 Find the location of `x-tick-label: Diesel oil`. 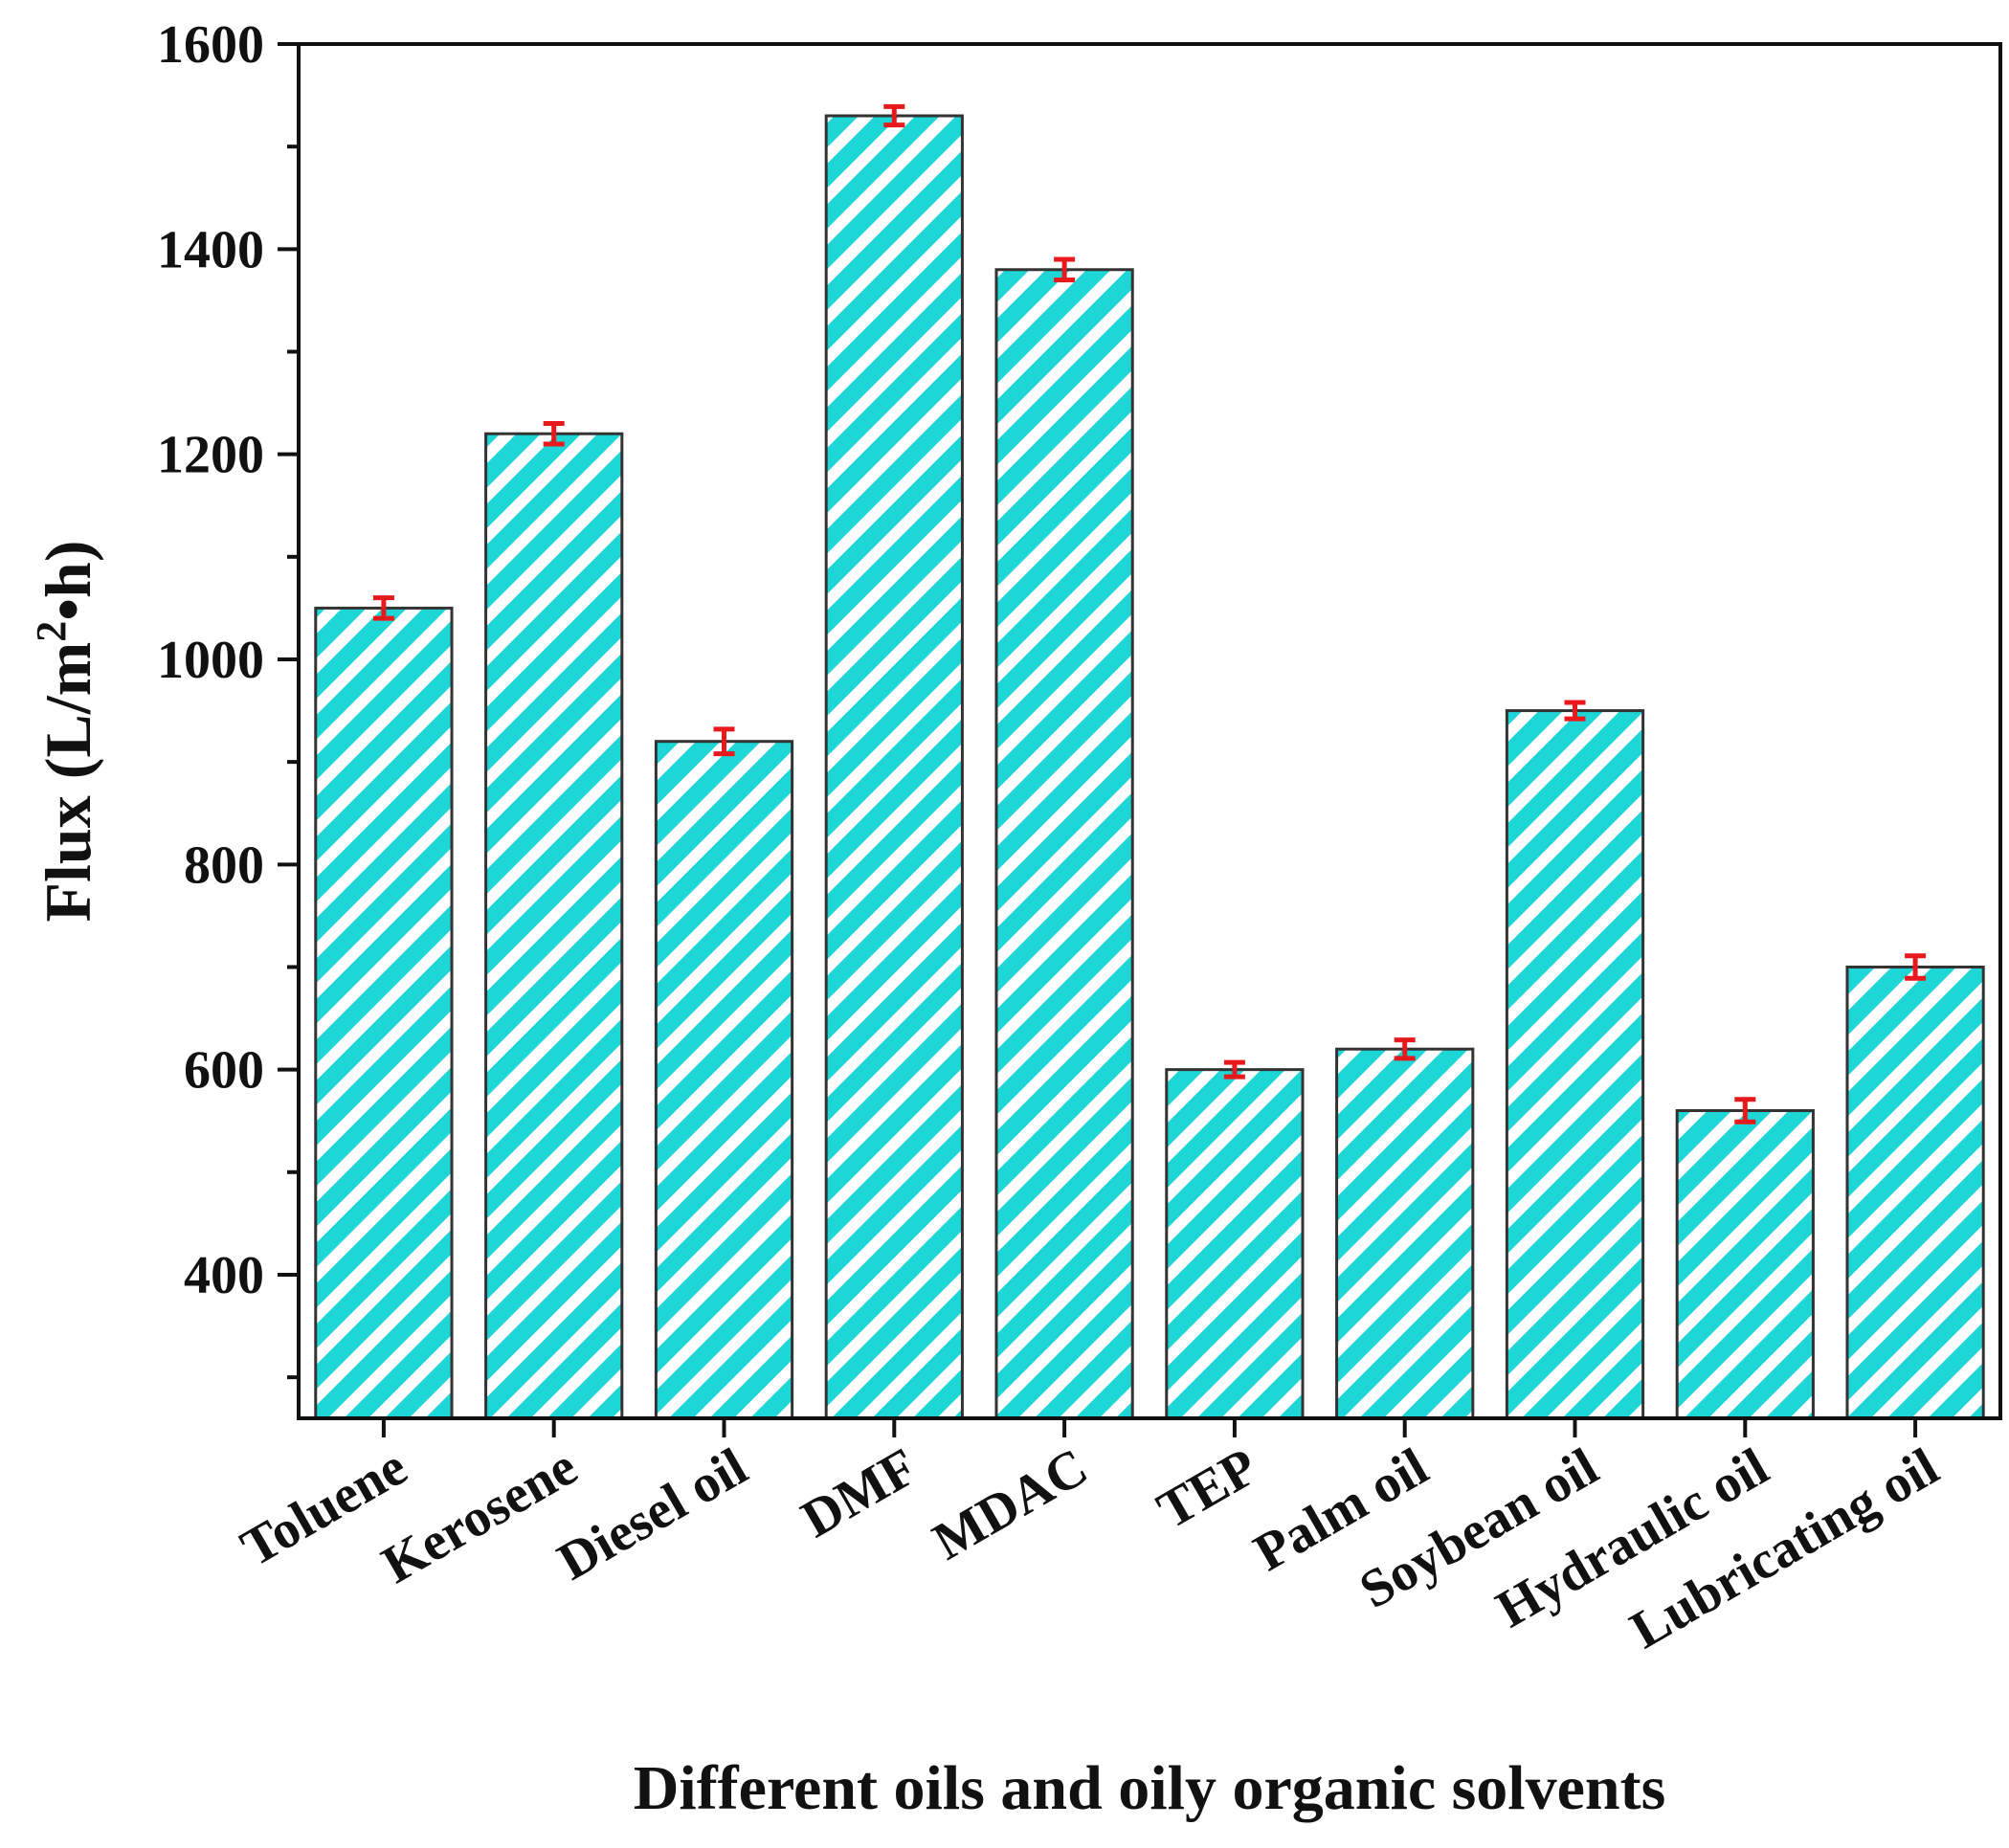

x-tick-label: Diesel oil is located at coordinates (652, 1515).